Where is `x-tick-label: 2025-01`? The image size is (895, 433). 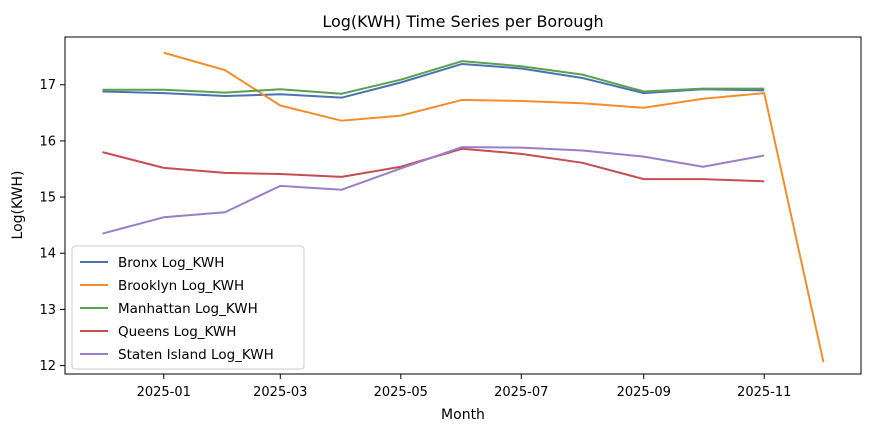 x-tick-label: 2025-01 is located at coordinates (164, 392).